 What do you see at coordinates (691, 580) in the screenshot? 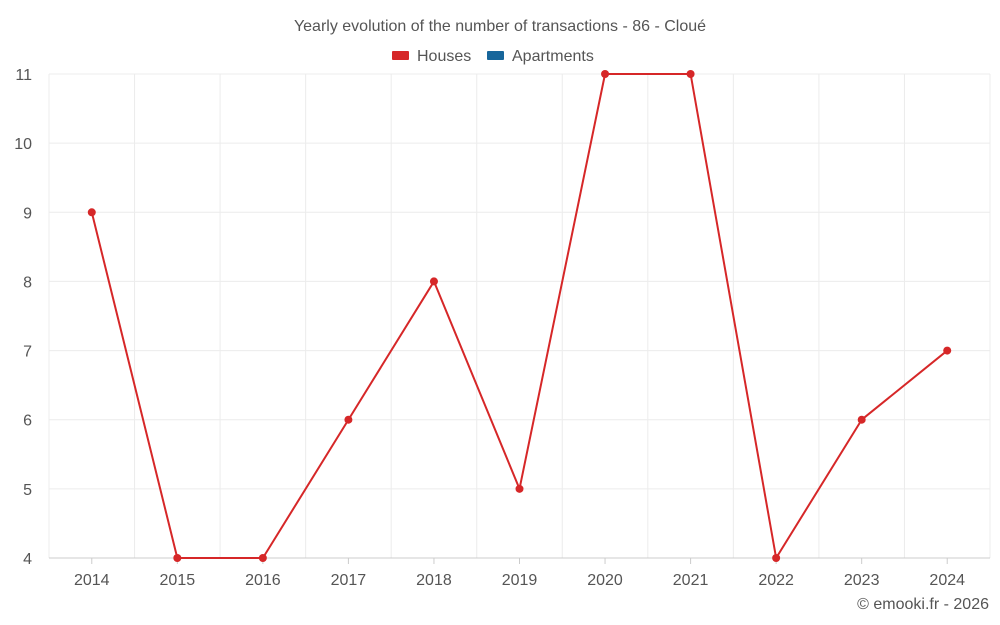
I see `x-tick-label: 2021` at bounding box center [691, 580].